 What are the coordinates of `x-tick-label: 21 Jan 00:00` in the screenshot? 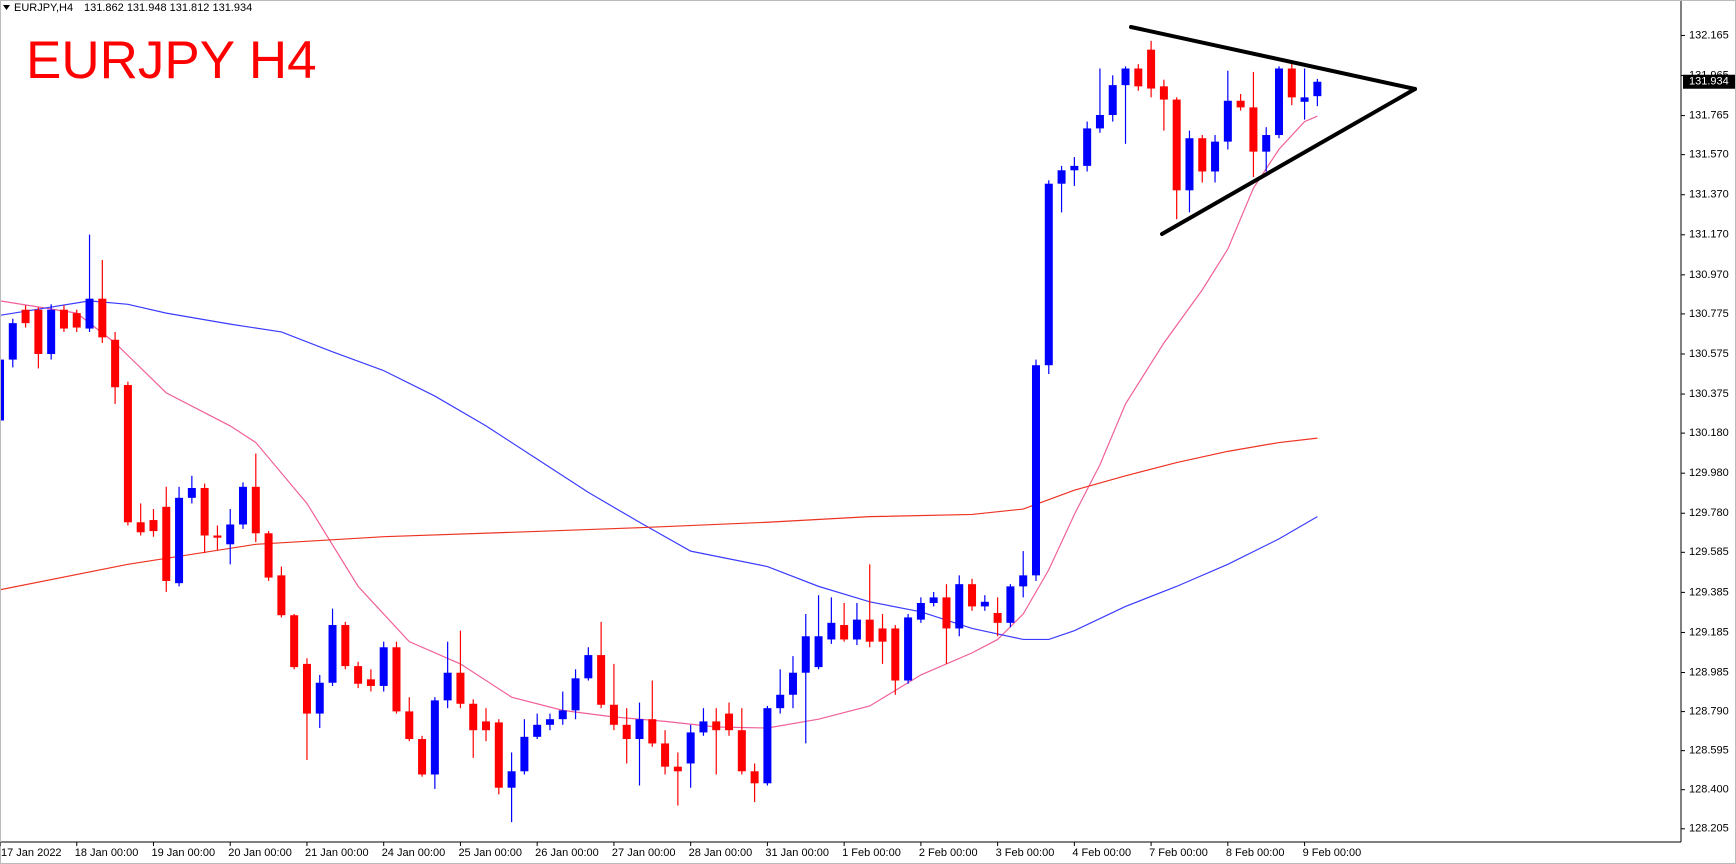 It's located at (337, 853).